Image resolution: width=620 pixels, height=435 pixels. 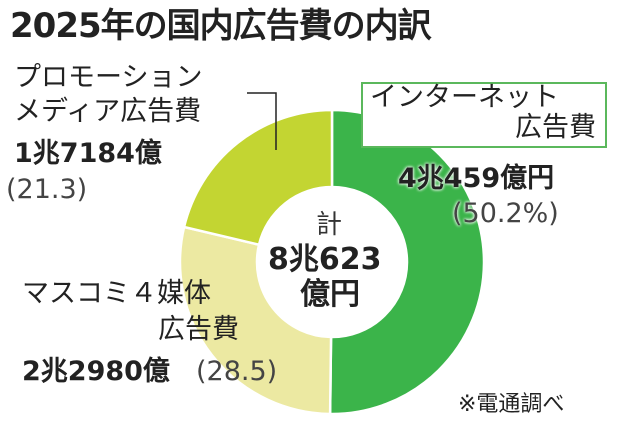 I want to click on leader-line, so click(x=262, y=121).